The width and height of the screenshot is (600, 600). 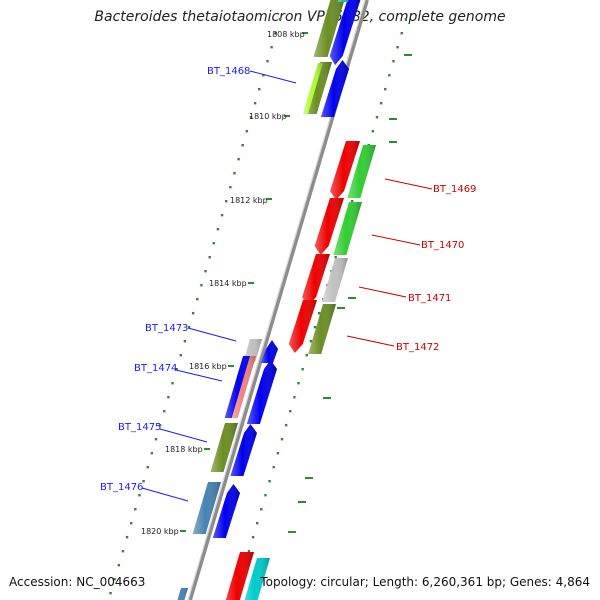 I want to click on gene-label-bt-1476: BT_1476, so click(x=121, y=487).